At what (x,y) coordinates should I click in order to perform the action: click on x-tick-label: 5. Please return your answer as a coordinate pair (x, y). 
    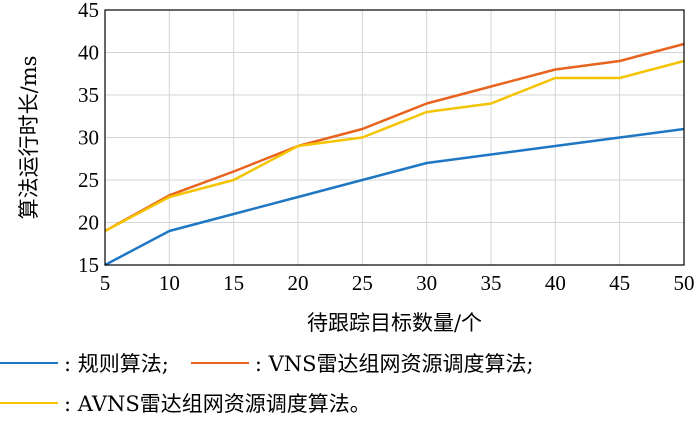
    Looking at the image, I should click on (105, 283).